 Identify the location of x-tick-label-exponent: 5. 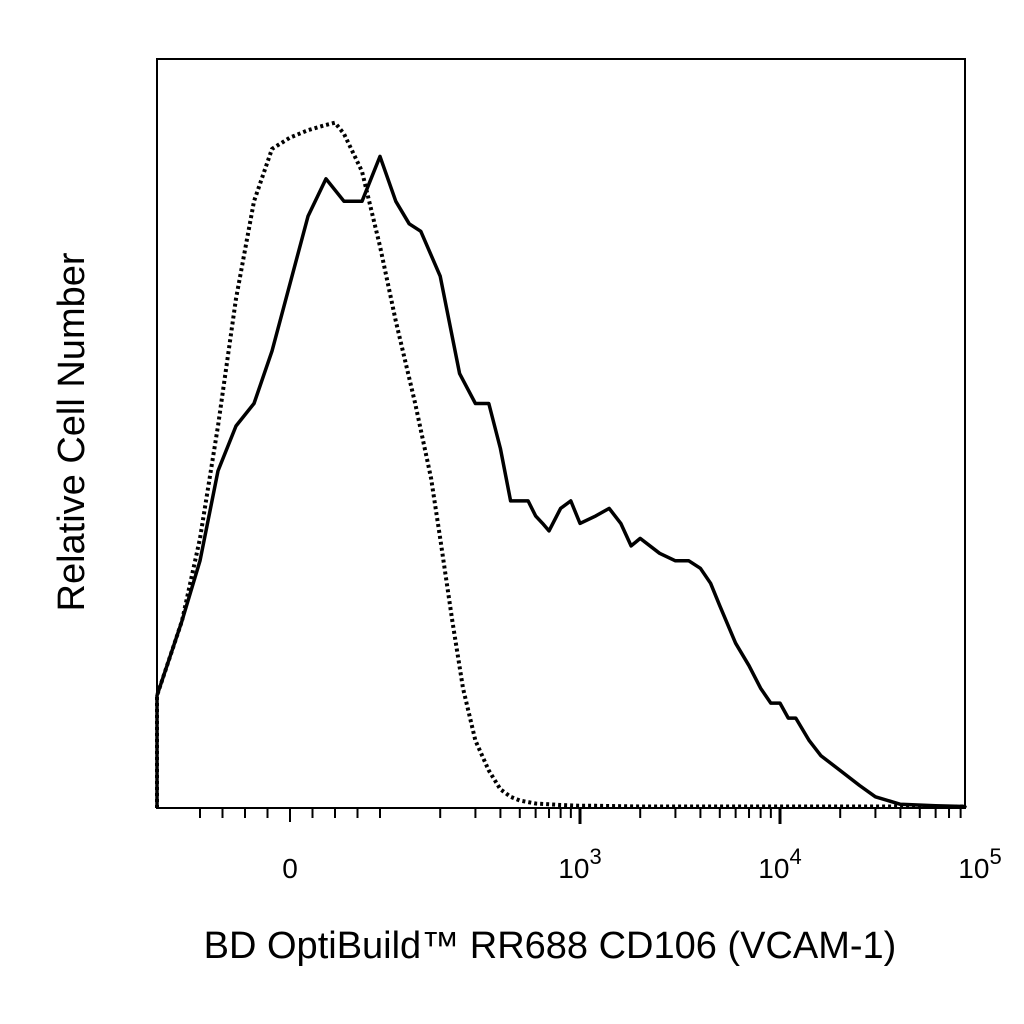
(995, 856).